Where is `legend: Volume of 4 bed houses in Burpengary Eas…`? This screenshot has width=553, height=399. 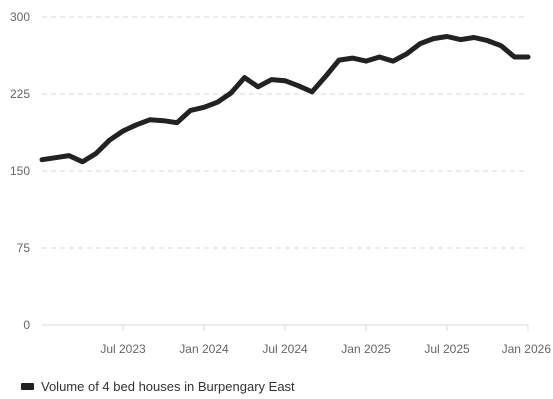 legend: Volume of 4 bed houses in Burpengary Eas… is located at coordinates (158, 386).